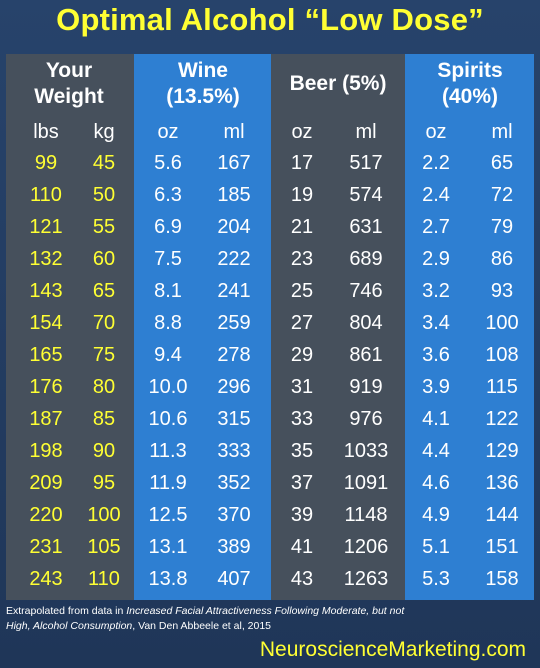 The height and width of the screenshot is (668, 540). I want to click on cell-beer-ml: 517, so click(366, 163).